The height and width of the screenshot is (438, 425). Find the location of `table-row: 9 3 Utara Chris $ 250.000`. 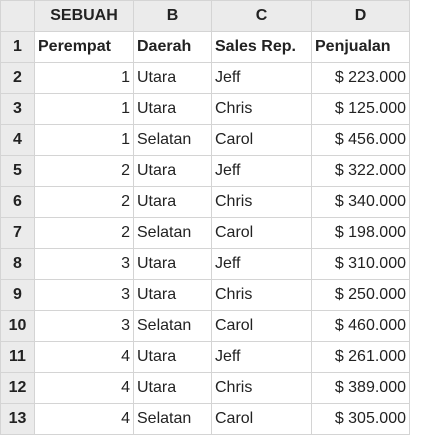

table-row: 9 3 Utara Chris $ 250.000 is located at coordinates (205, 295).